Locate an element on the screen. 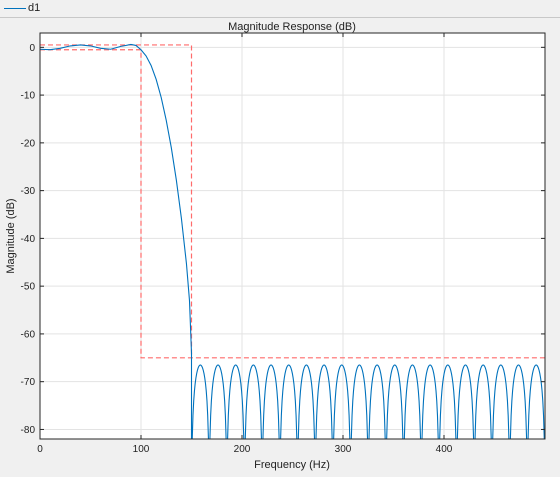  y-tick-label--70: -70 is located at coordinates (28, 382).